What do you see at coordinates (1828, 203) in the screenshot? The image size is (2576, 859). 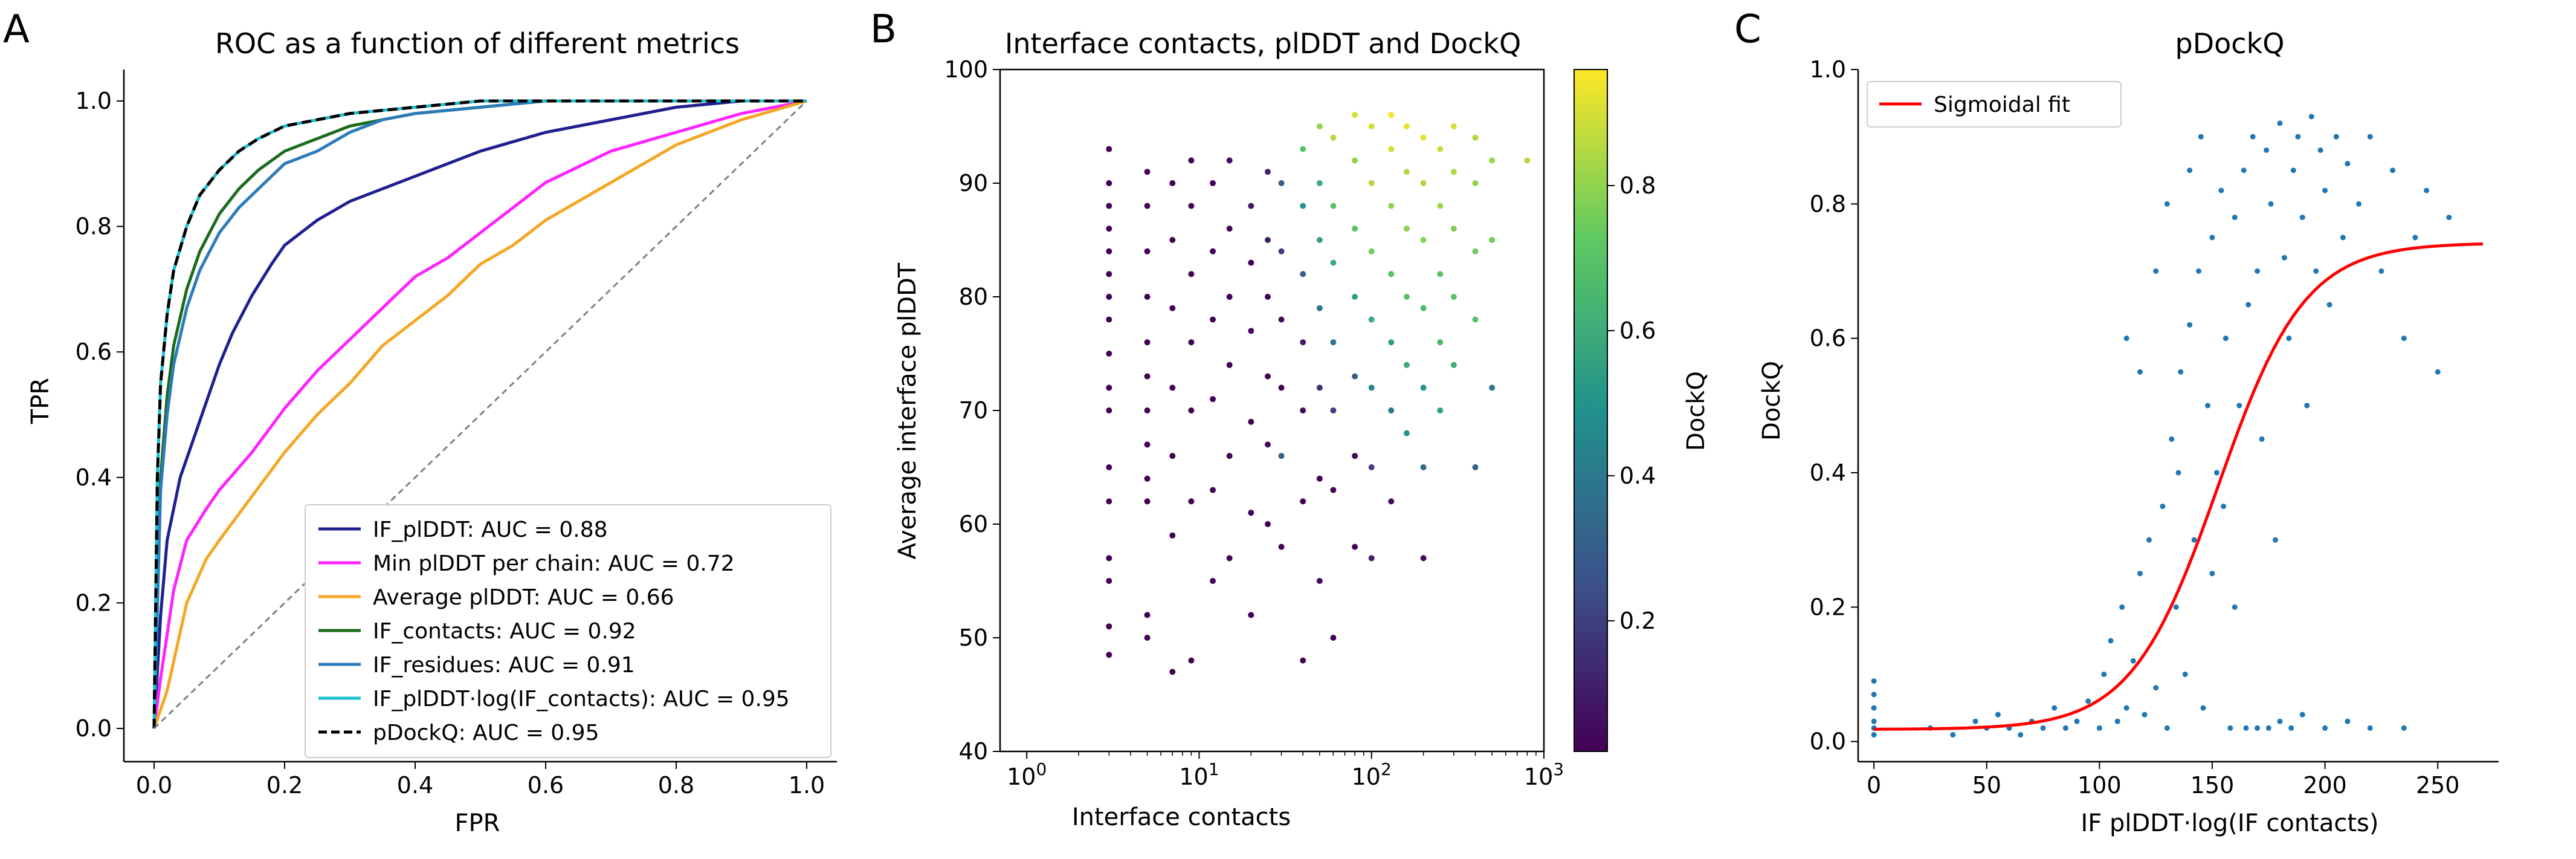 I see `y-tick-label: 0.8` at bounding box center [1828, 203].